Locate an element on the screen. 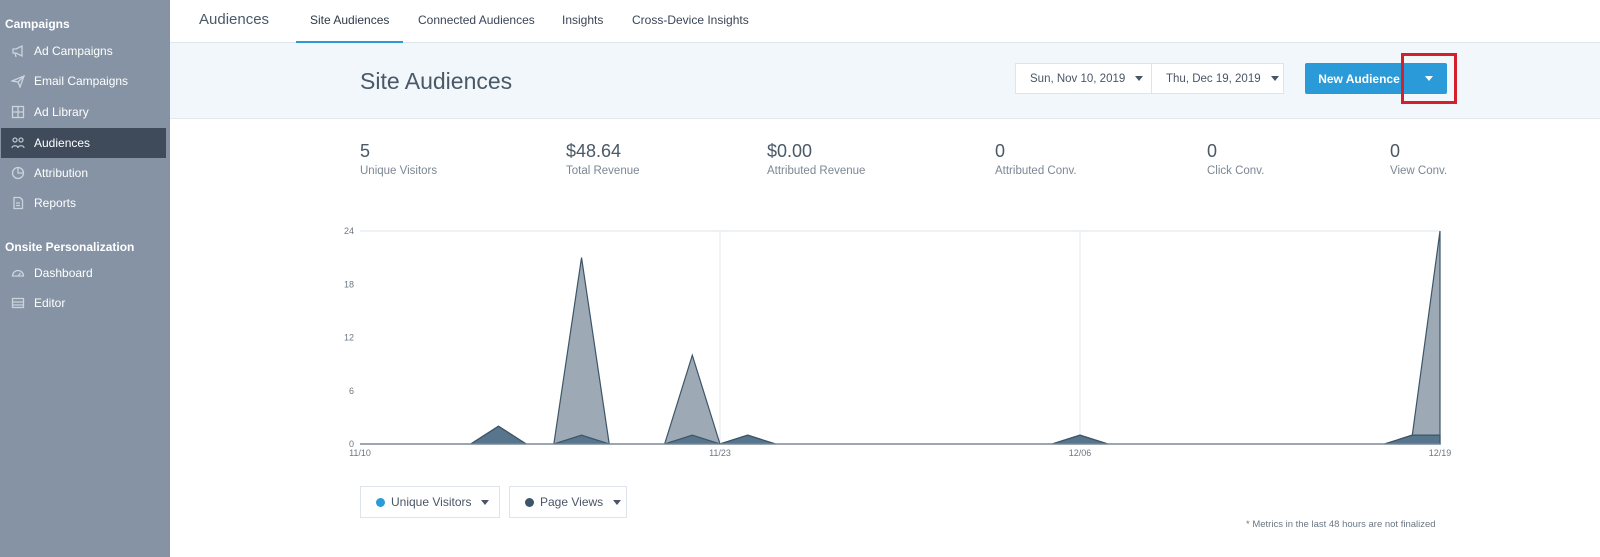  stat-attributed-conv: 0 Attributed Conv. is located at coordinates (1036, 159).